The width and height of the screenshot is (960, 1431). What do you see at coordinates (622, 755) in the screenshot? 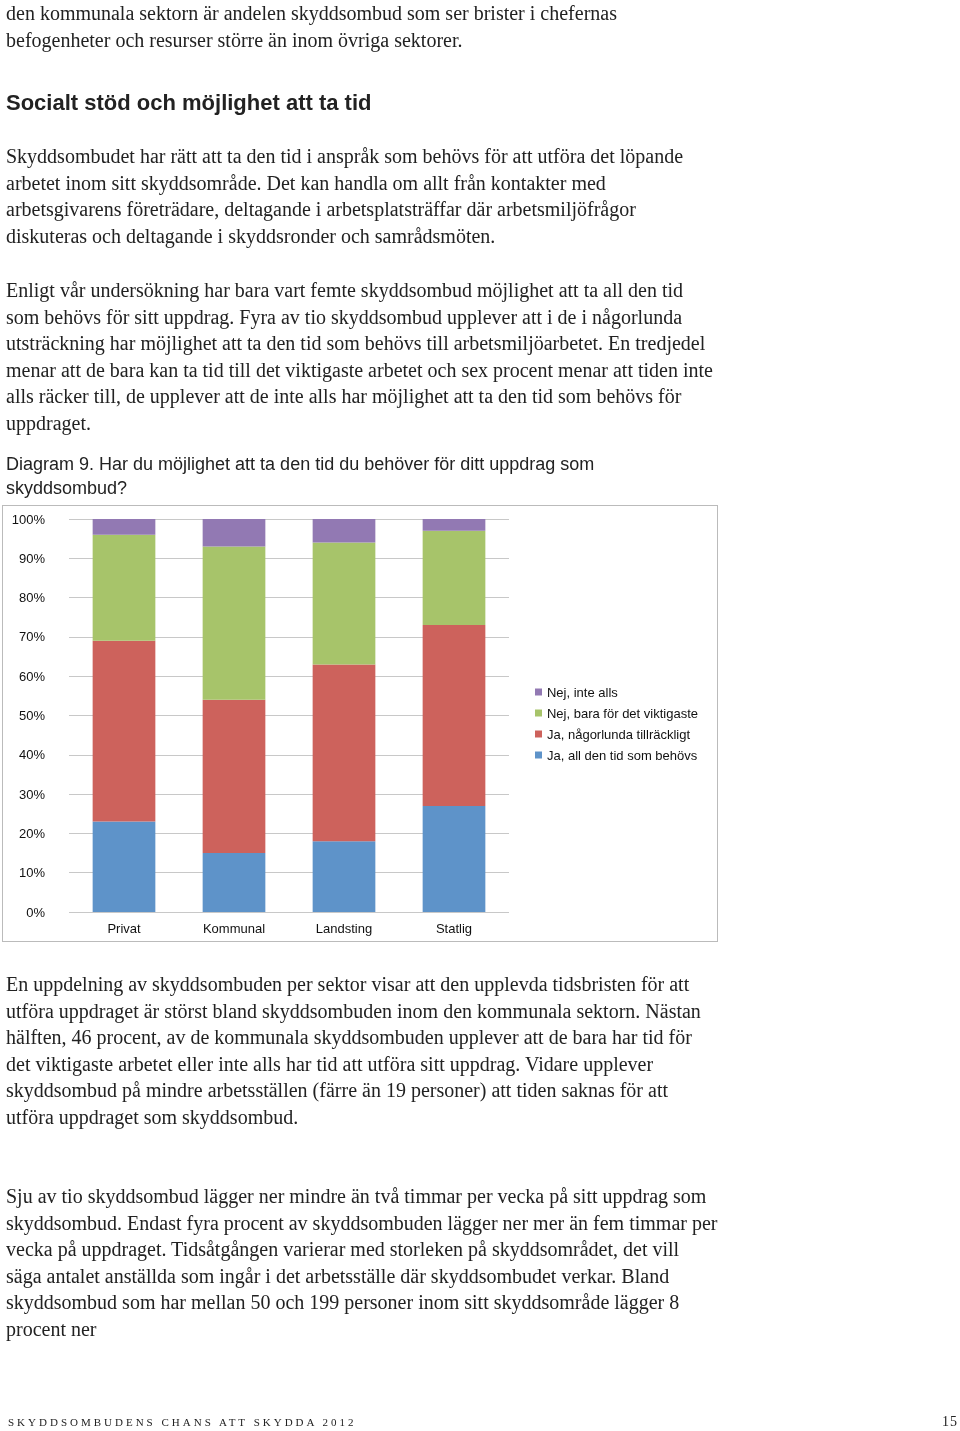
I see `legend-label: Ja, all den tid som behövs` at bounding box center [622, 755].